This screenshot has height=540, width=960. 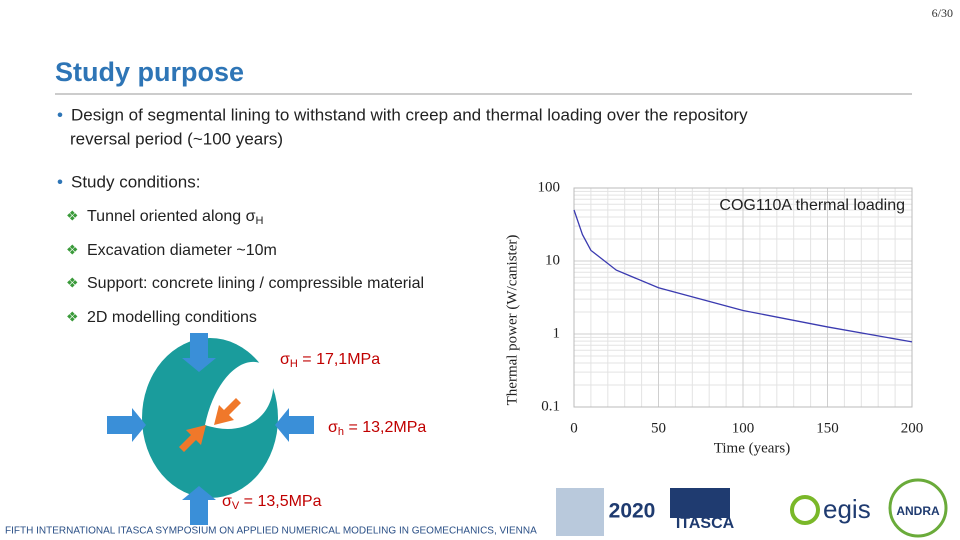 What do you see at coordinates (752, 448) in the screenshot?
I see `x-axis-label: Time (years)` at bounding box center [752, 448].